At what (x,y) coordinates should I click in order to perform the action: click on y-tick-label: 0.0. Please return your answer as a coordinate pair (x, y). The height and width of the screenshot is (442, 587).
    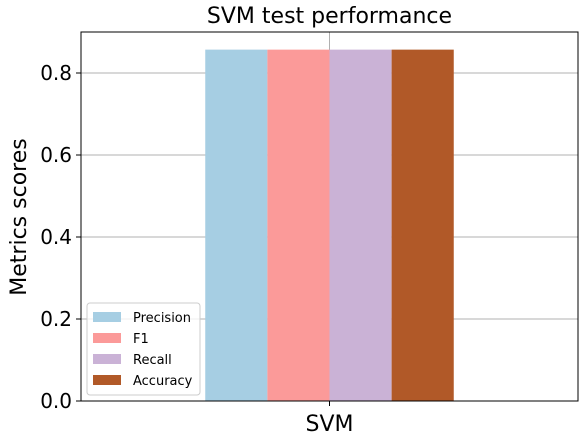
    Looking at the image, I should click on (56, 401).